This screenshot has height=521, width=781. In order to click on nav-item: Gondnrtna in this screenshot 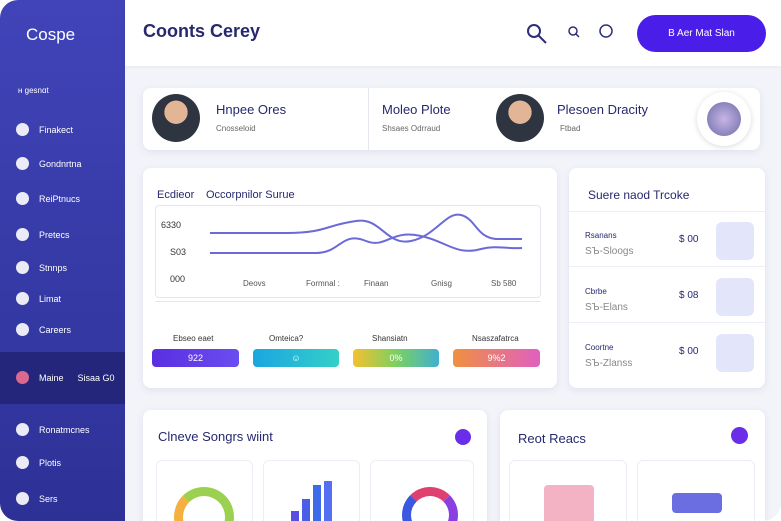, I will do `click(49, 163)`.